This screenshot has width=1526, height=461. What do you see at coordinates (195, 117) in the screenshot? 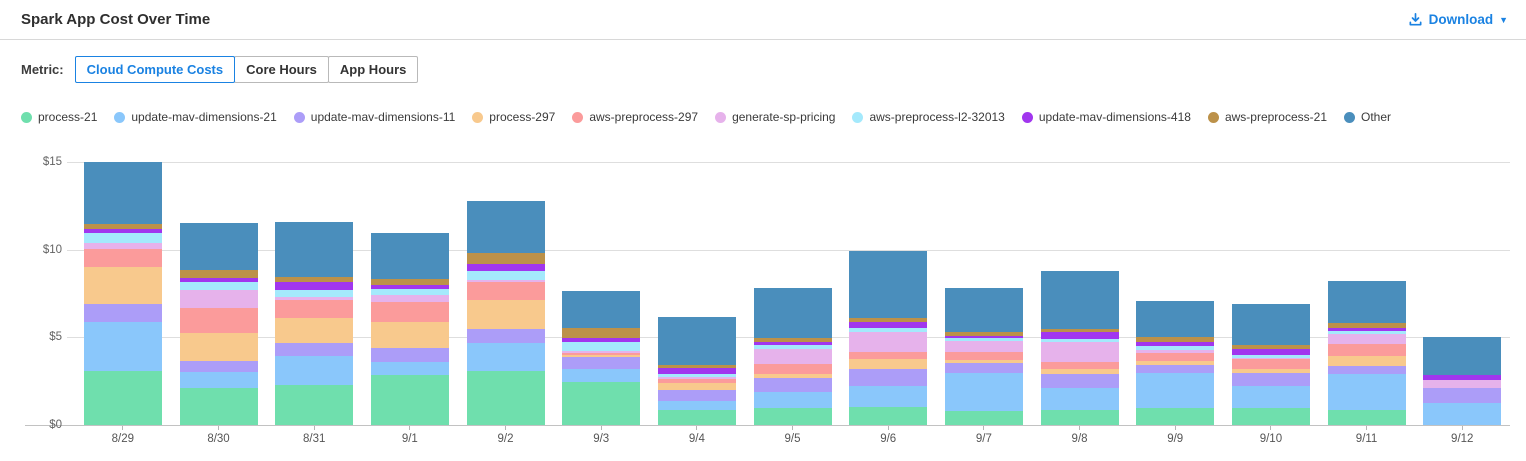
I see `legend-item-update-mav-dimensions-21: update-mav-dimensions-21` at bounding box center [195, 117].